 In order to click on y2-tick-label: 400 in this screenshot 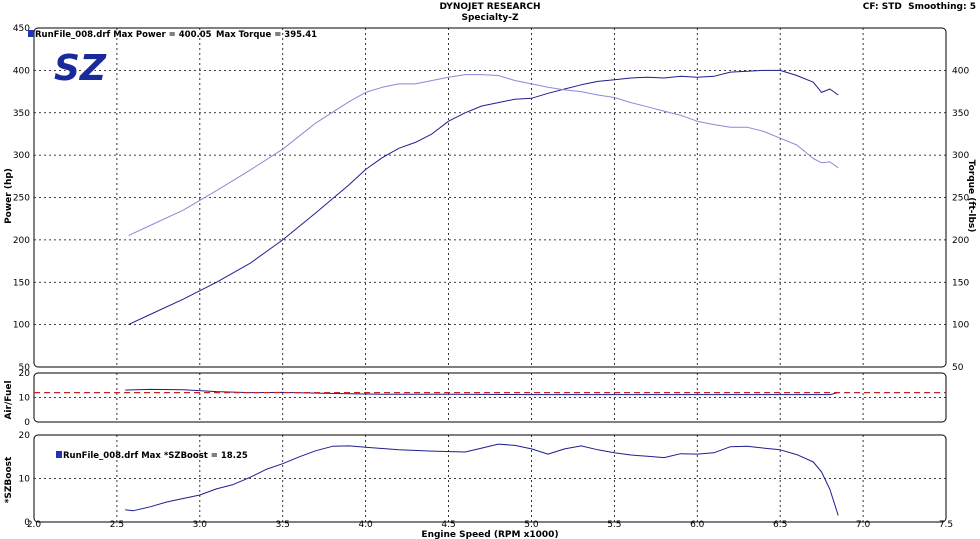, I will do `click(960, 71)`.